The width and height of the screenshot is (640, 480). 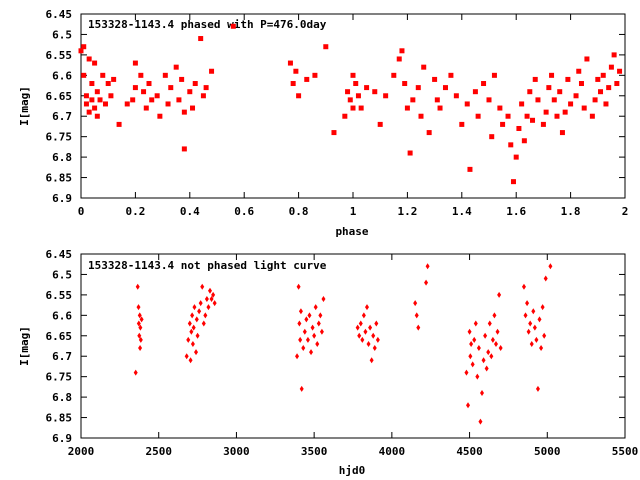 I want to click on x-tick-label: 0, so click(x=81, y=211).